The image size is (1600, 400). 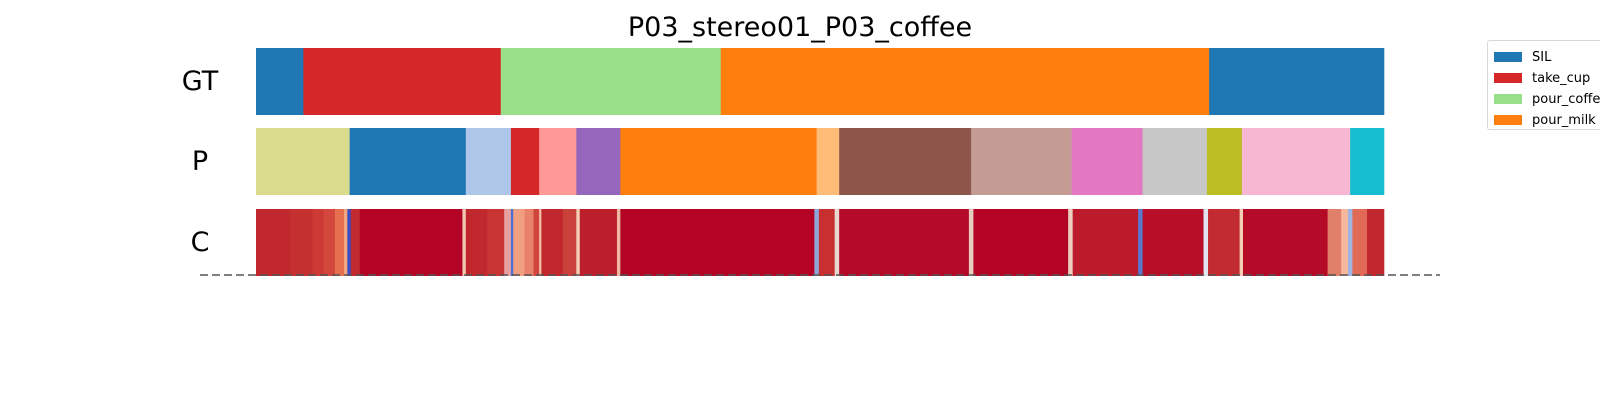 I want to click on legend-item: pour_milk, so click(x=1545, y=120).